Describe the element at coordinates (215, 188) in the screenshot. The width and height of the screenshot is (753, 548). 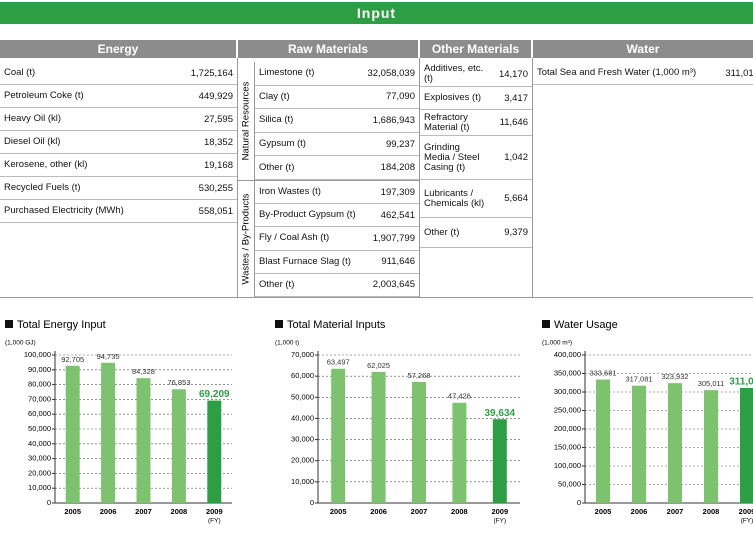
I see `row-value: 530,255` at that location.